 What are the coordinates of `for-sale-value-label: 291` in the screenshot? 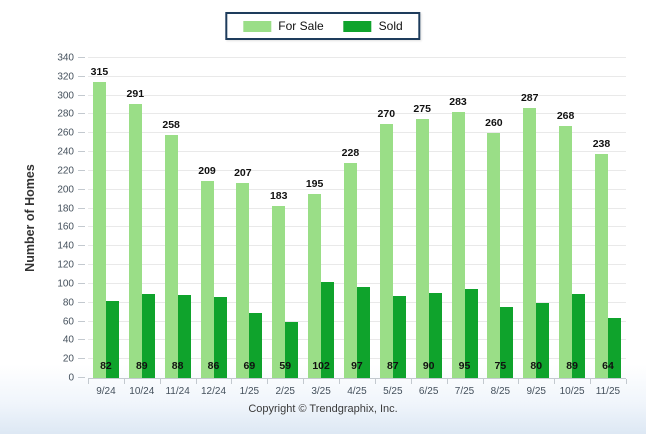 It's located at (135, 94).